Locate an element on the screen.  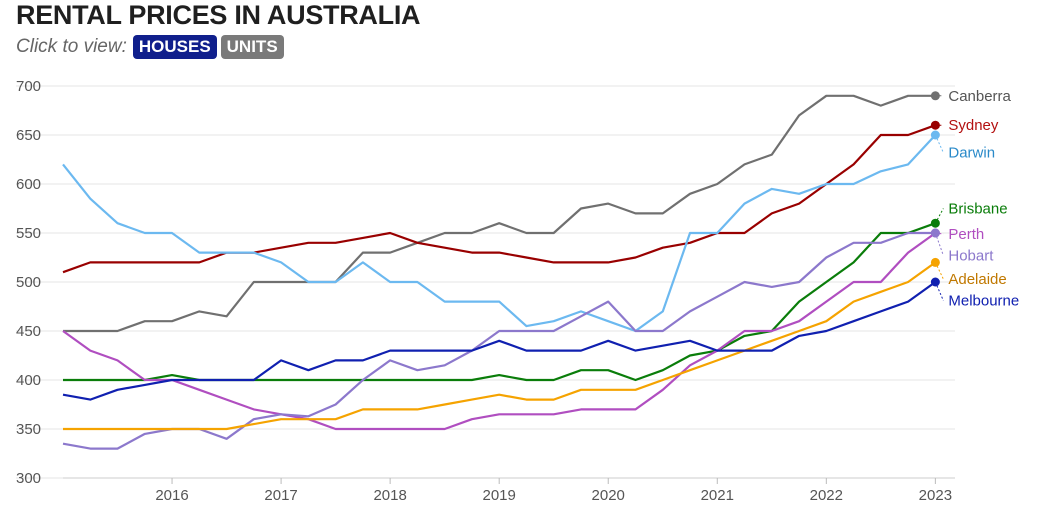
y-tick-label: 300 is located at coordinates (28, 478).